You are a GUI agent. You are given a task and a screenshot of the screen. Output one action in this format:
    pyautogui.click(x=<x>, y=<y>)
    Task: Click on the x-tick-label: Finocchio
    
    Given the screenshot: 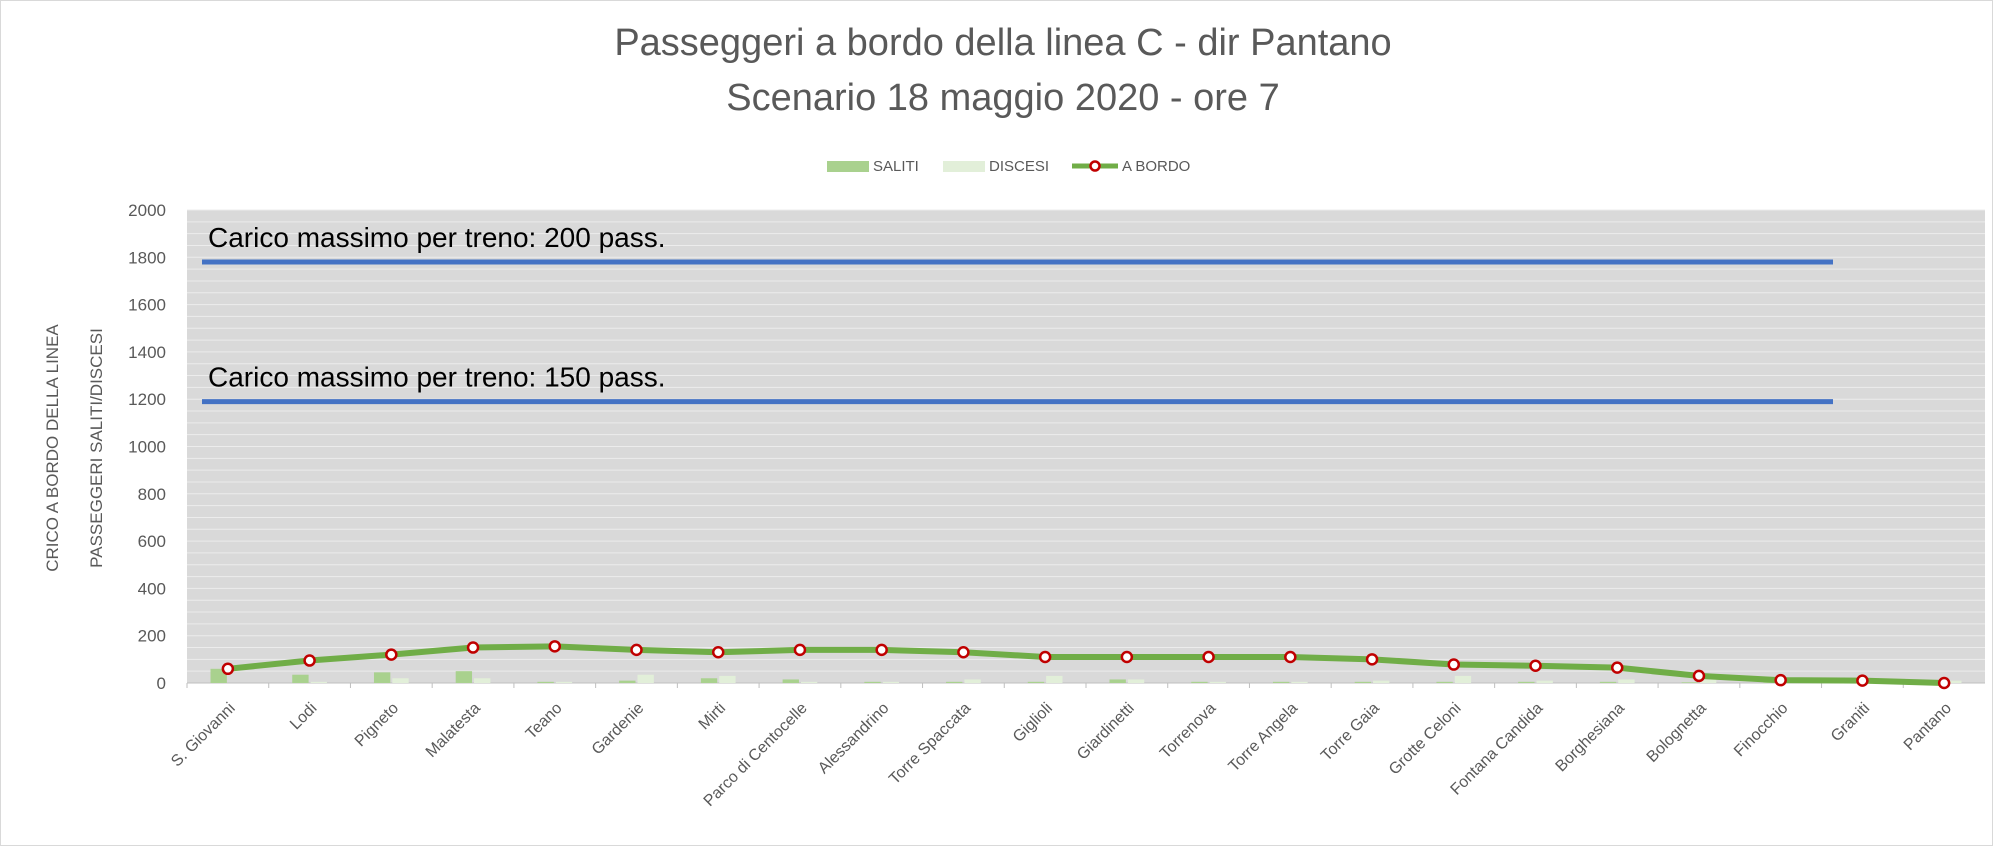 What is the action you would take?
    pyautogui.click(x=1761, y=730)
    